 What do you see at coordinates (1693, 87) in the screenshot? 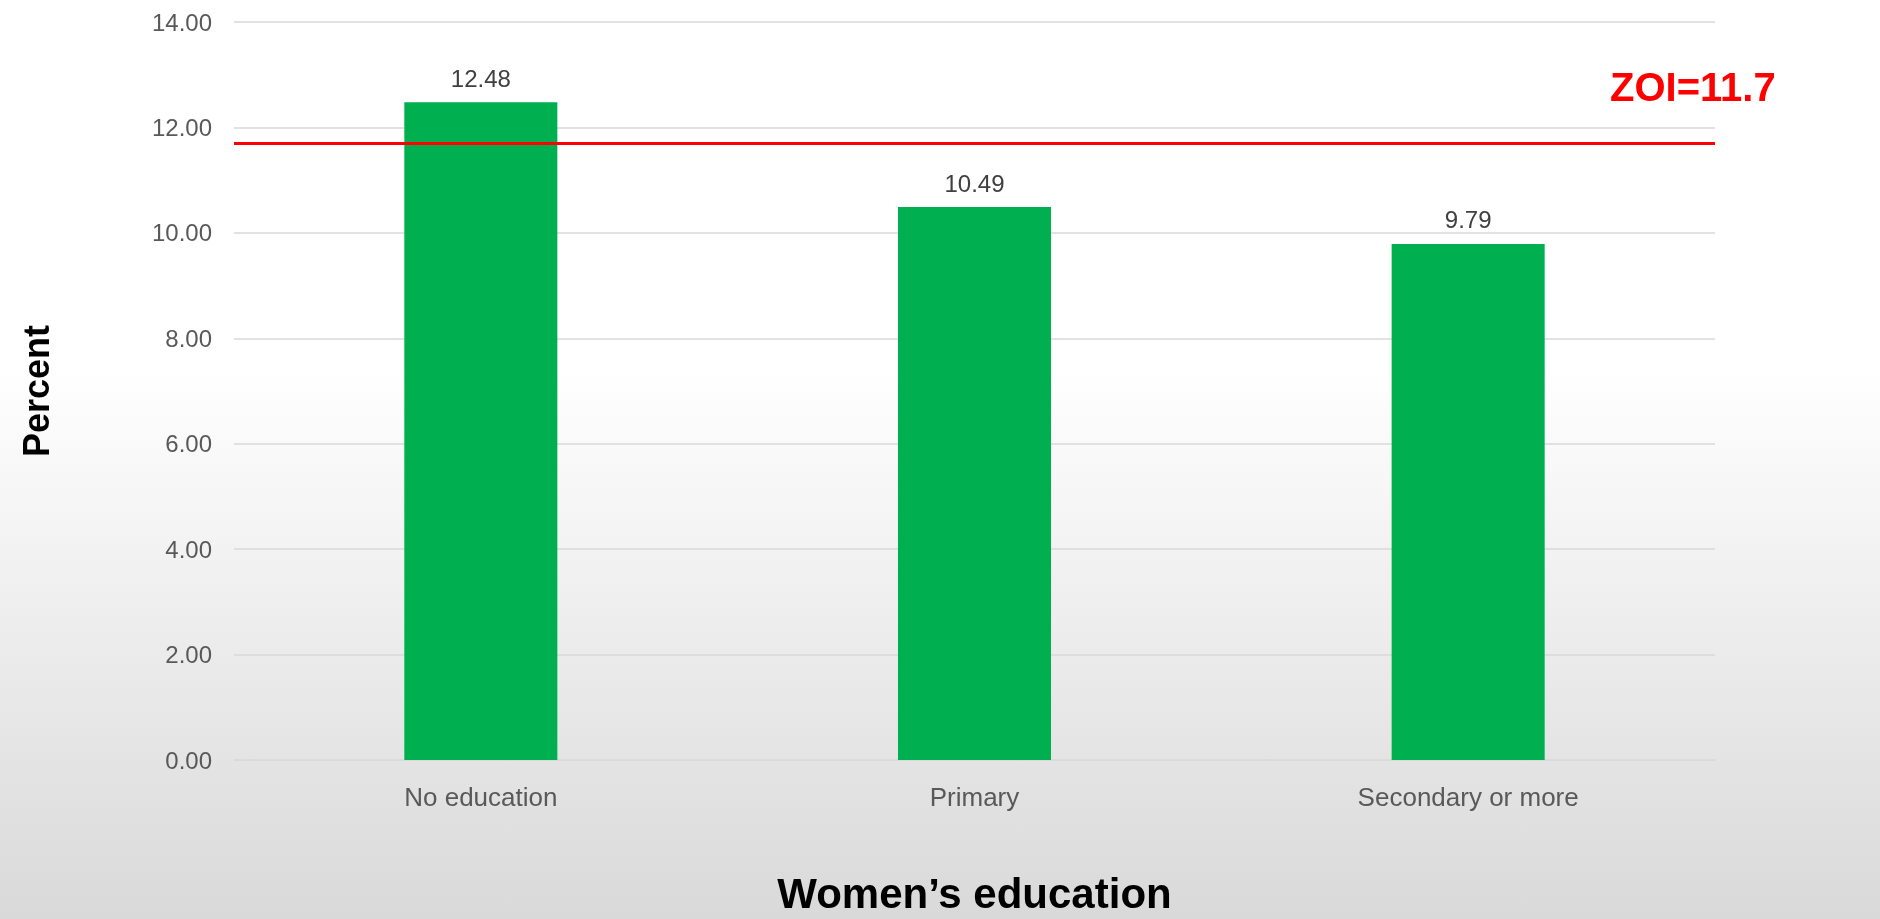
I see `ref-line-label: ZOI=11.7` at bounding box center [1693, 87].